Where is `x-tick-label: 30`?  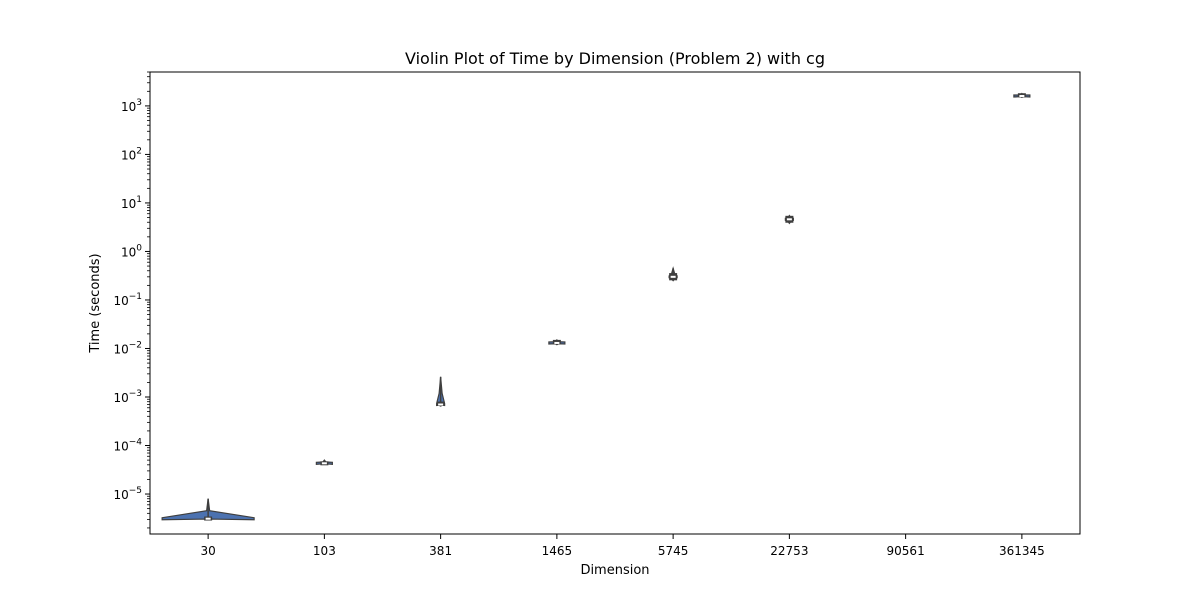
x-tick-label: 30 is located at coordinates (207, 551).